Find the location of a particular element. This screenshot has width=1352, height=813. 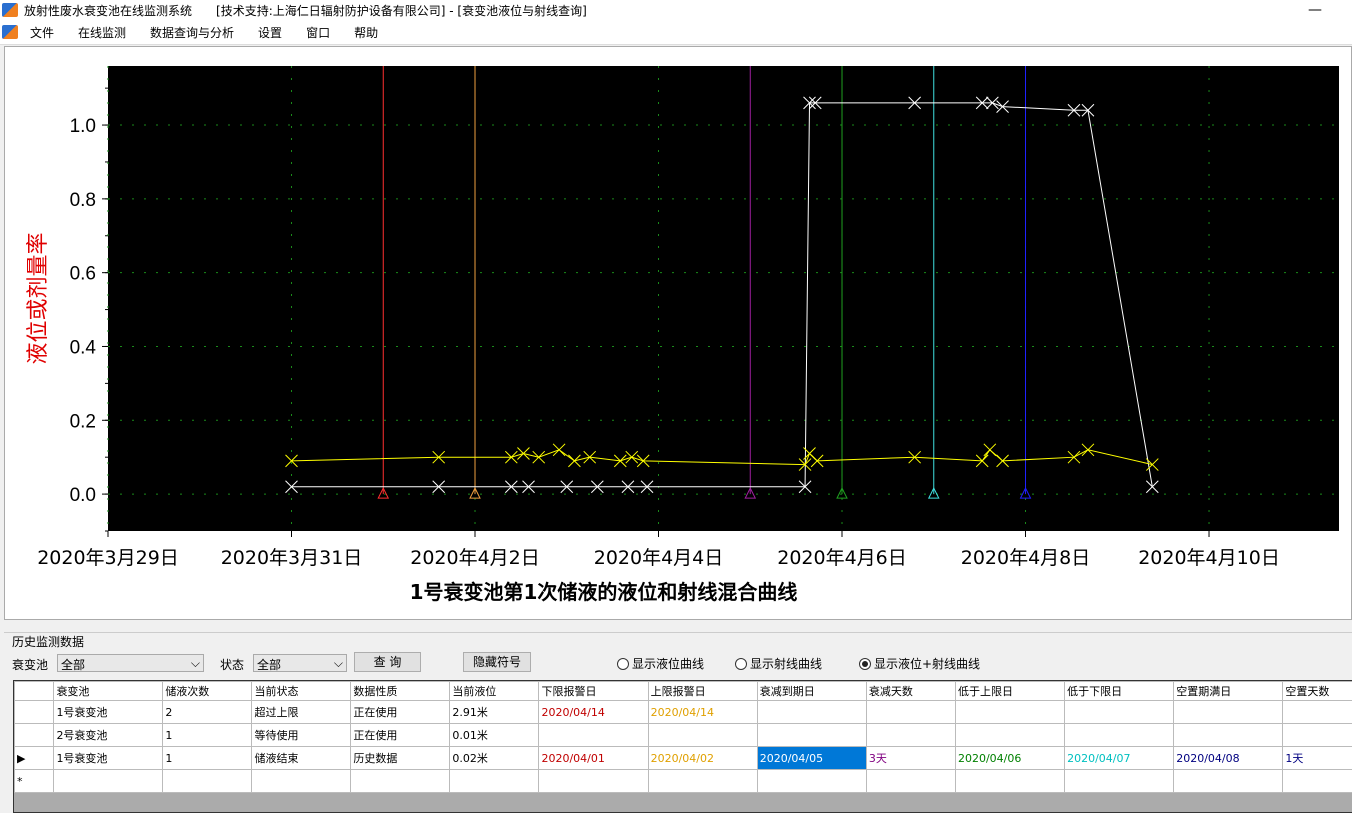

query-button: 查 询 is located at coordinates (387, 662).